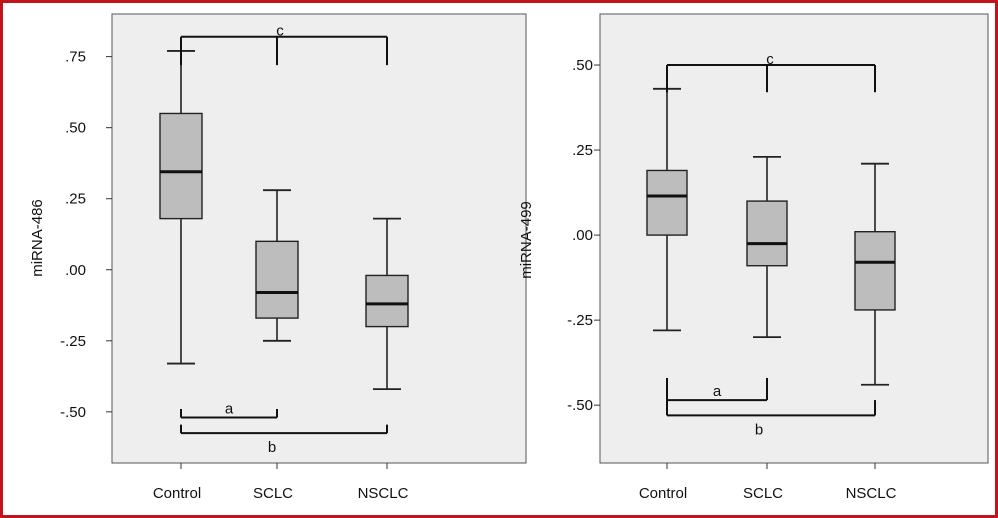 The width and height of the screenshot is (998, 518). Describe the element at coordinates (526, 240) in the screenshot. I see `y-axis-title: miRNA-499` at that location.